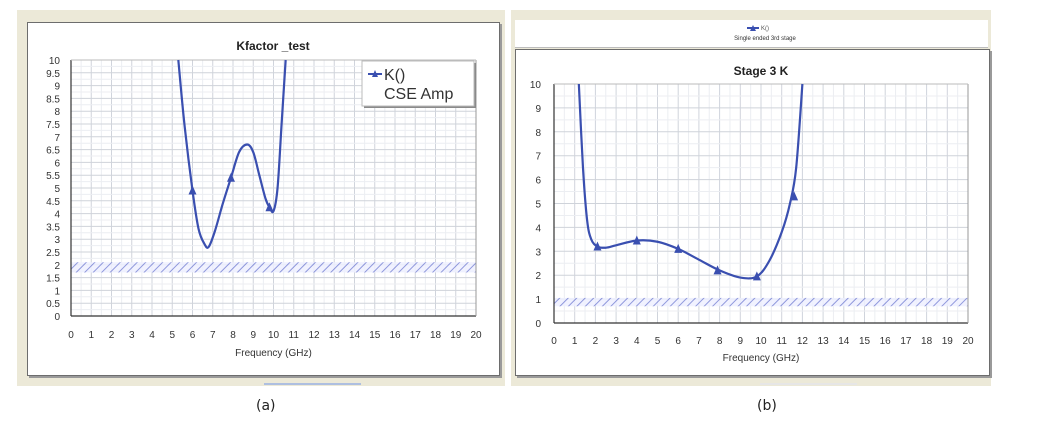  Describe the element at coordinates (53, 253) in the screenshot. I see `y-tick-label: 2.5` at that location.